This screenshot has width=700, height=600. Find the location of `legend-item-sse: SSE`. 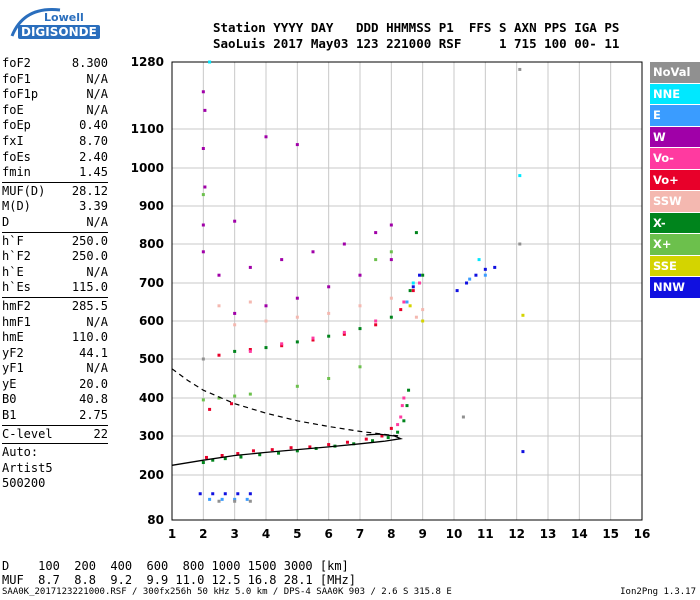

legend-item-sse: SSE is located at coordinates (675, 265).